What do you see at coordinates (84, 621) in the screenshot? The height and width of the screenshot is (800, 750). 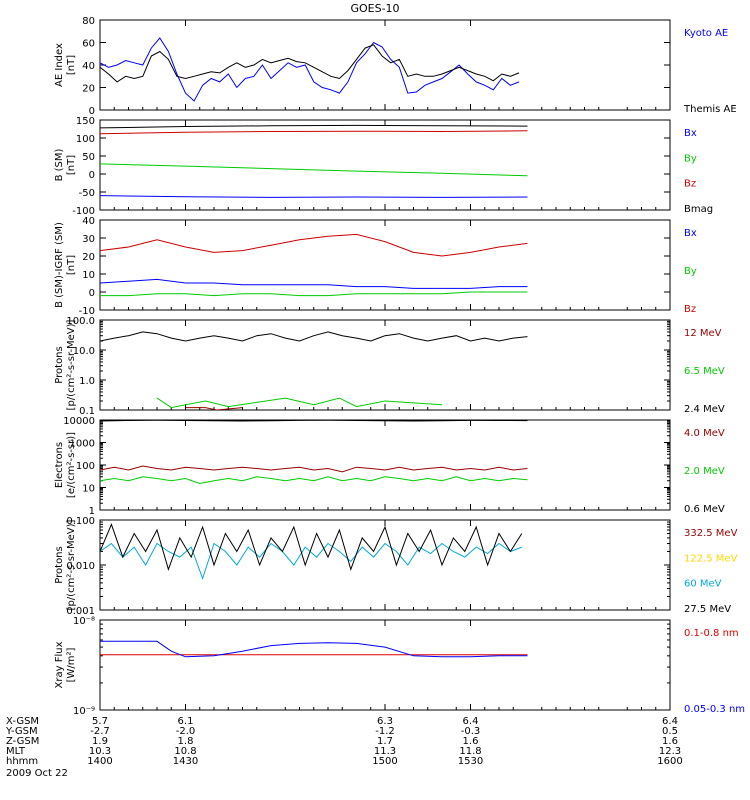 I see `y-tick-label: 10⁻⁸` at bounding box center [84, 621].